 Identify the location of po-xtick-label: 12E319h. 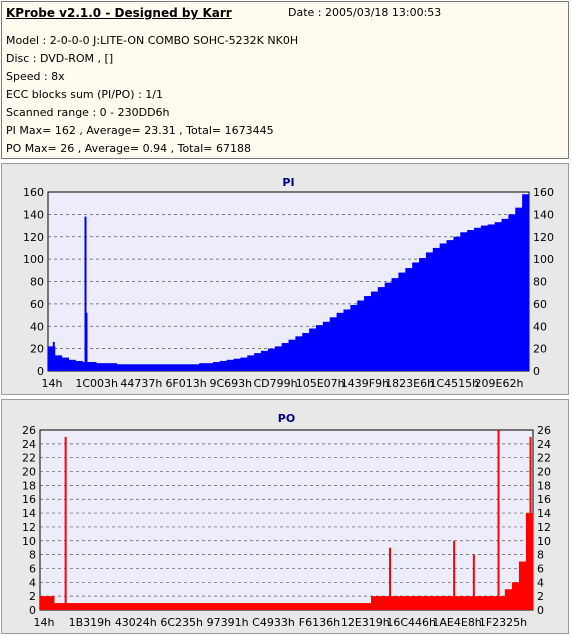
(365, 622).